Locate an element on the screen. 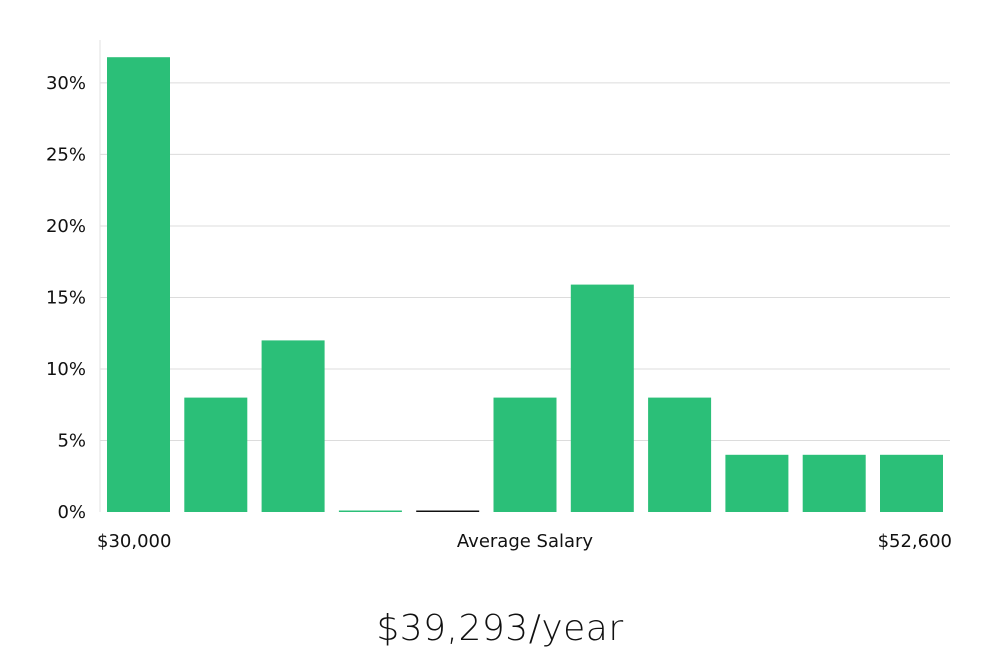 This screenshot has width=1000, height=660. y-tick-label: 5% is located at coordinates (71, 440).